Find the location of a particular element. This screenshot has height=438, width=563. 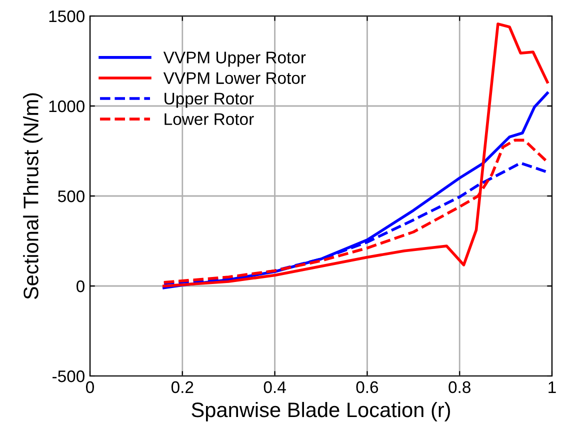

legend-label: VVPM Lower Rotor is located at coordinates (234, 78).